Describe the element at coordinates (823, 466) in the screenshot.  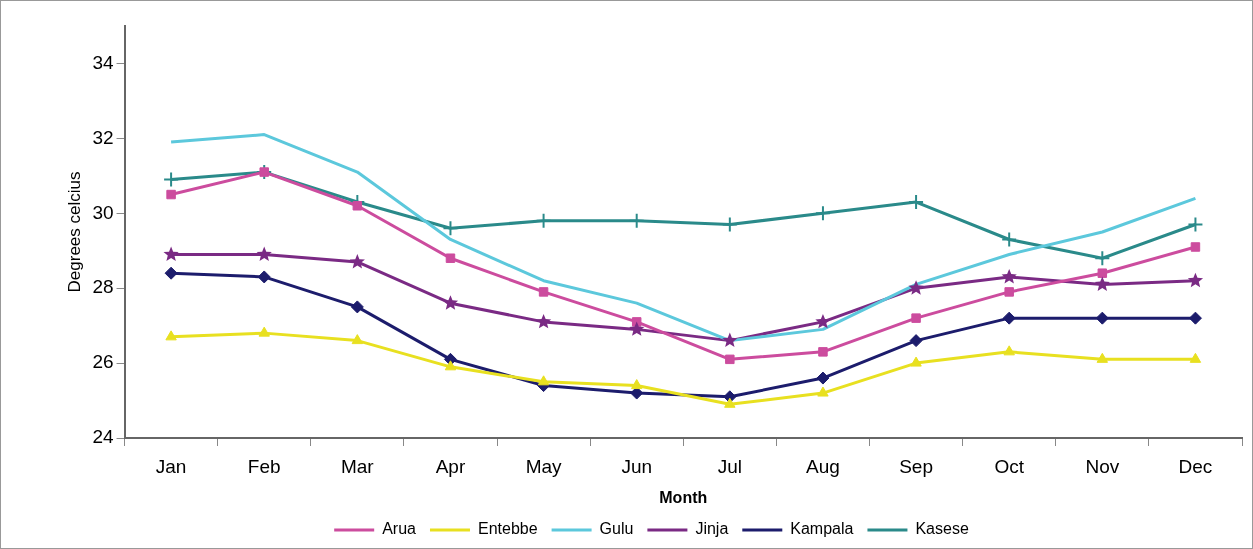
I see `x-tick-label: Aug` at that location.